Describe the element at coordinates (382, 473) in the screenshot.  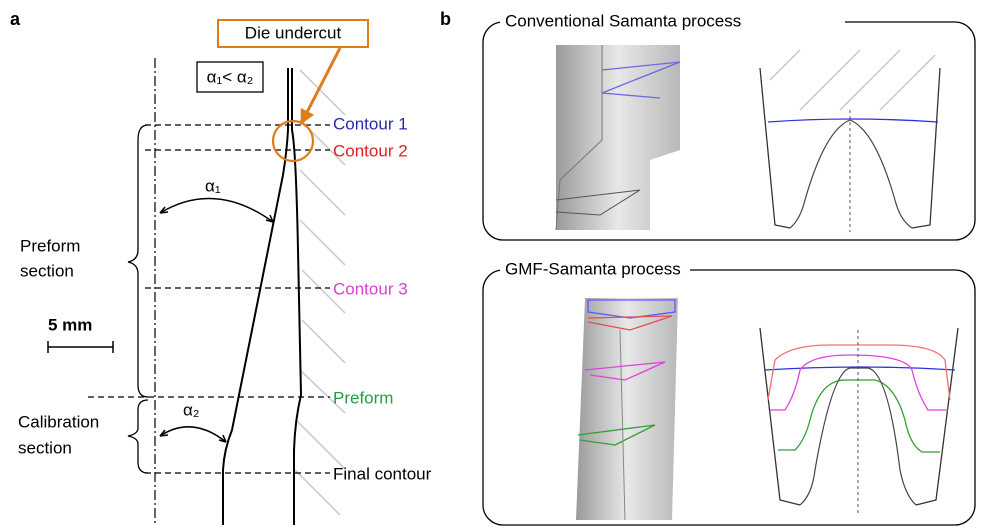
I see `contour-label: Final contour` at that location.